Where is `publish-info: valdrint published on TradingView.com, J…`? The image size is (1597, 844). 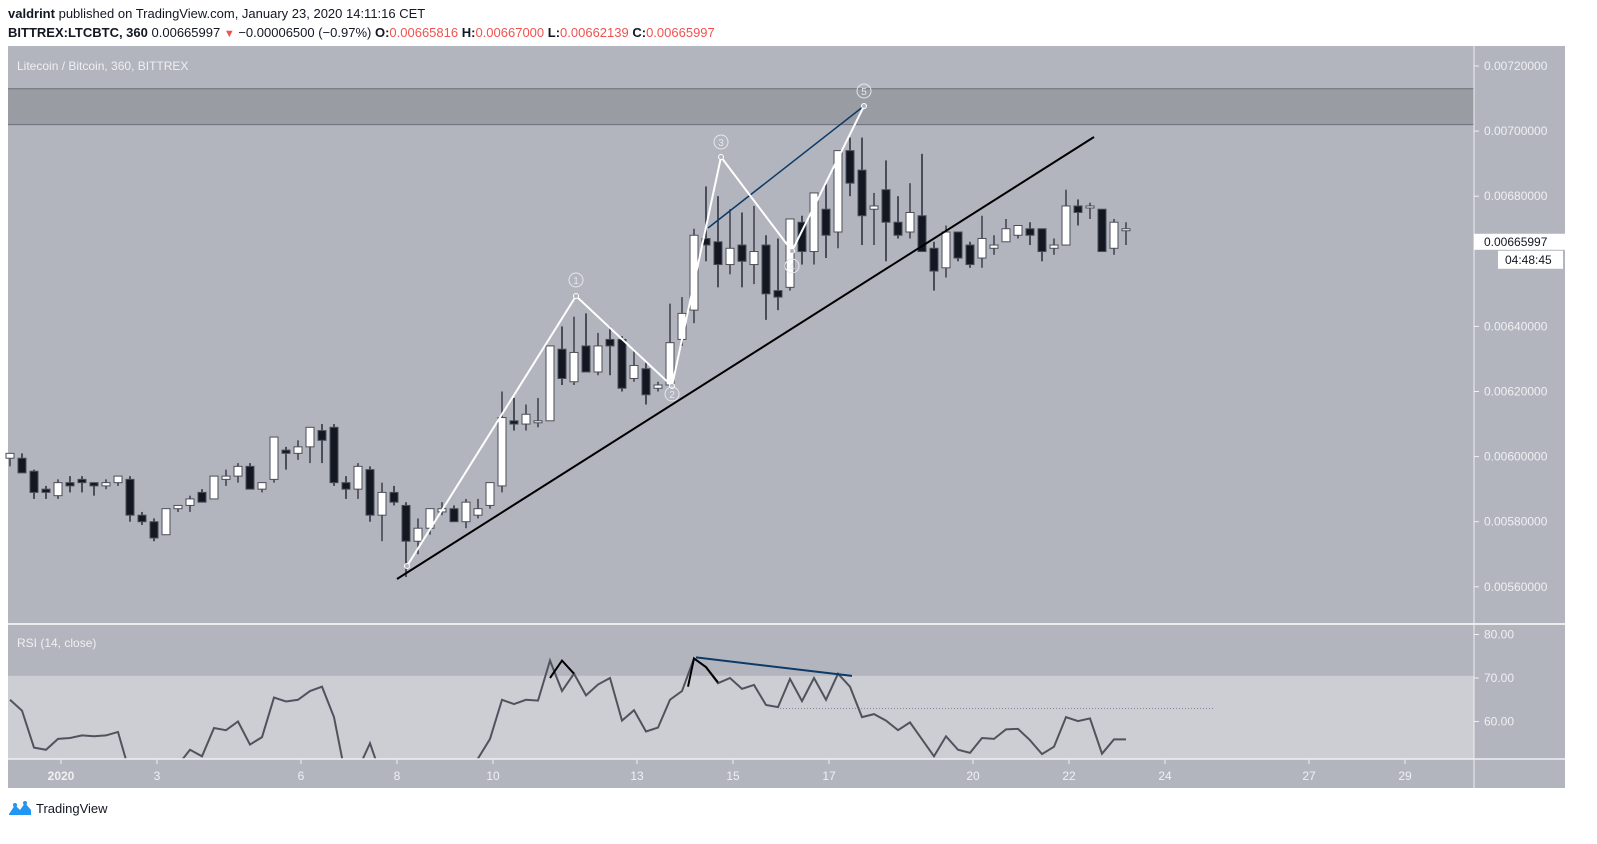
publish-info: valdrint published on TradingView.com, J… is located at coordinates (216, 13).